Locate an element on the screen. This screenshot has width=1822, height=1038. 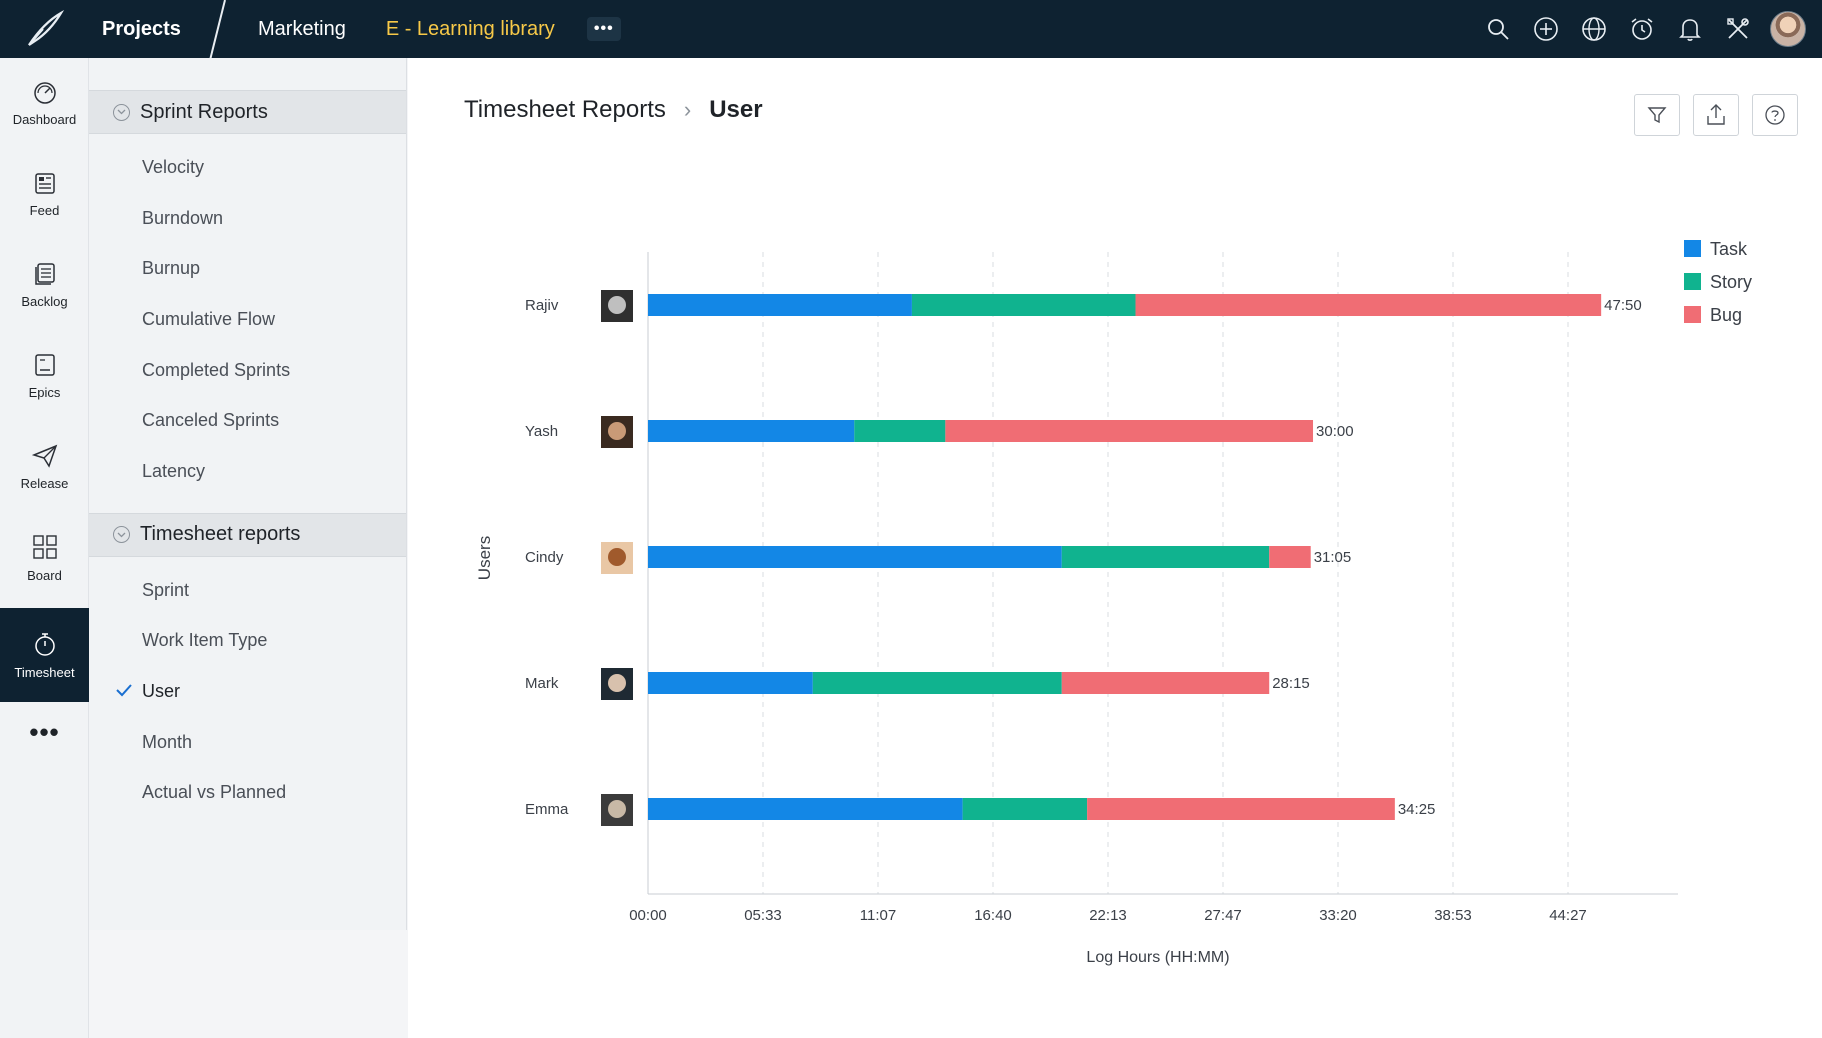
legend-swatch-story is located at coordinates (1692, 281).